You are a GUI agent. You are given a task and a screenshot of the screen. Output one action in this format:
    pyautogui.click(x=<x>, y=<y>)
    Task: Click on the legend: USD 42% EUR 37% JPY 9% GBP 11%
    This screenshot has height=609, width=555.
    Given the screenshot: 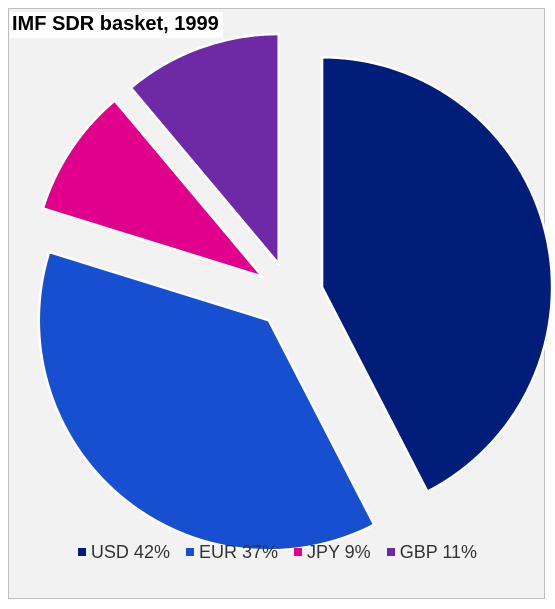 What is the action you would take?
    pyautogui.click(x=277, y=552)
    